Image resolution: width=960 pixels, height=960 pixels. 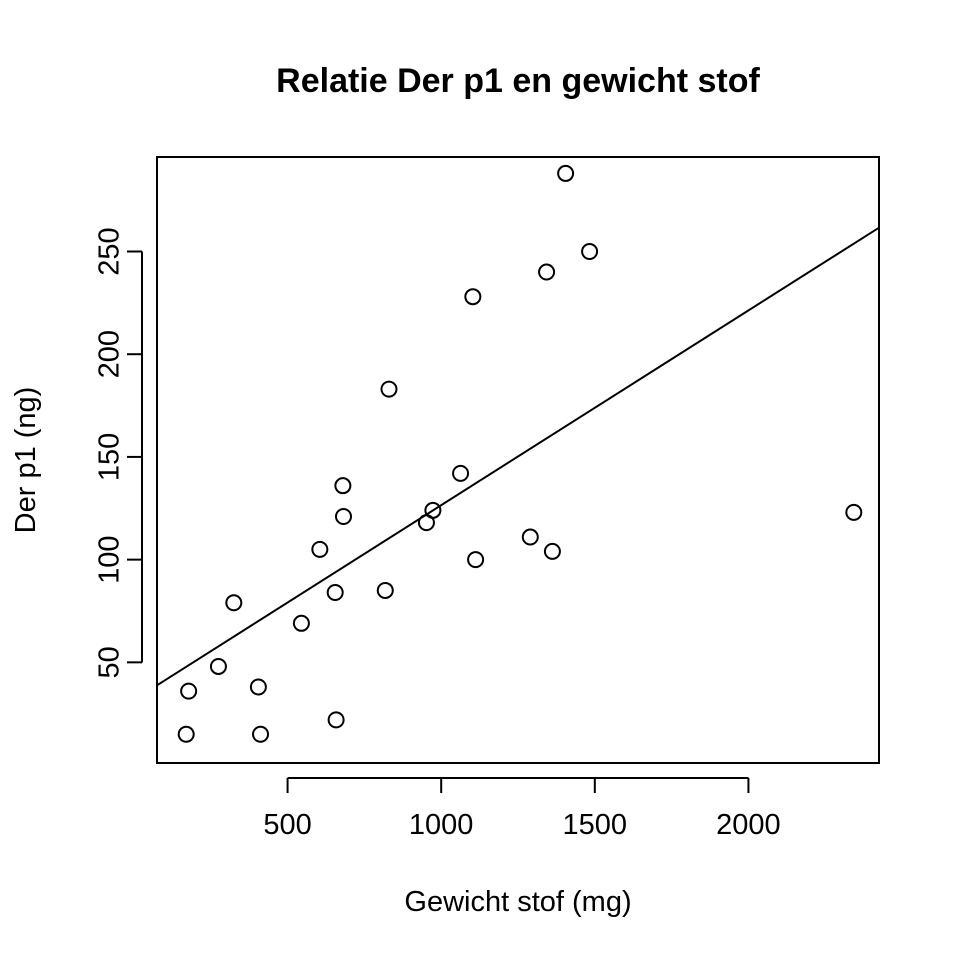 I want to click on x-axis: 500 1000 1500 2000, so click(x=522, y=809).